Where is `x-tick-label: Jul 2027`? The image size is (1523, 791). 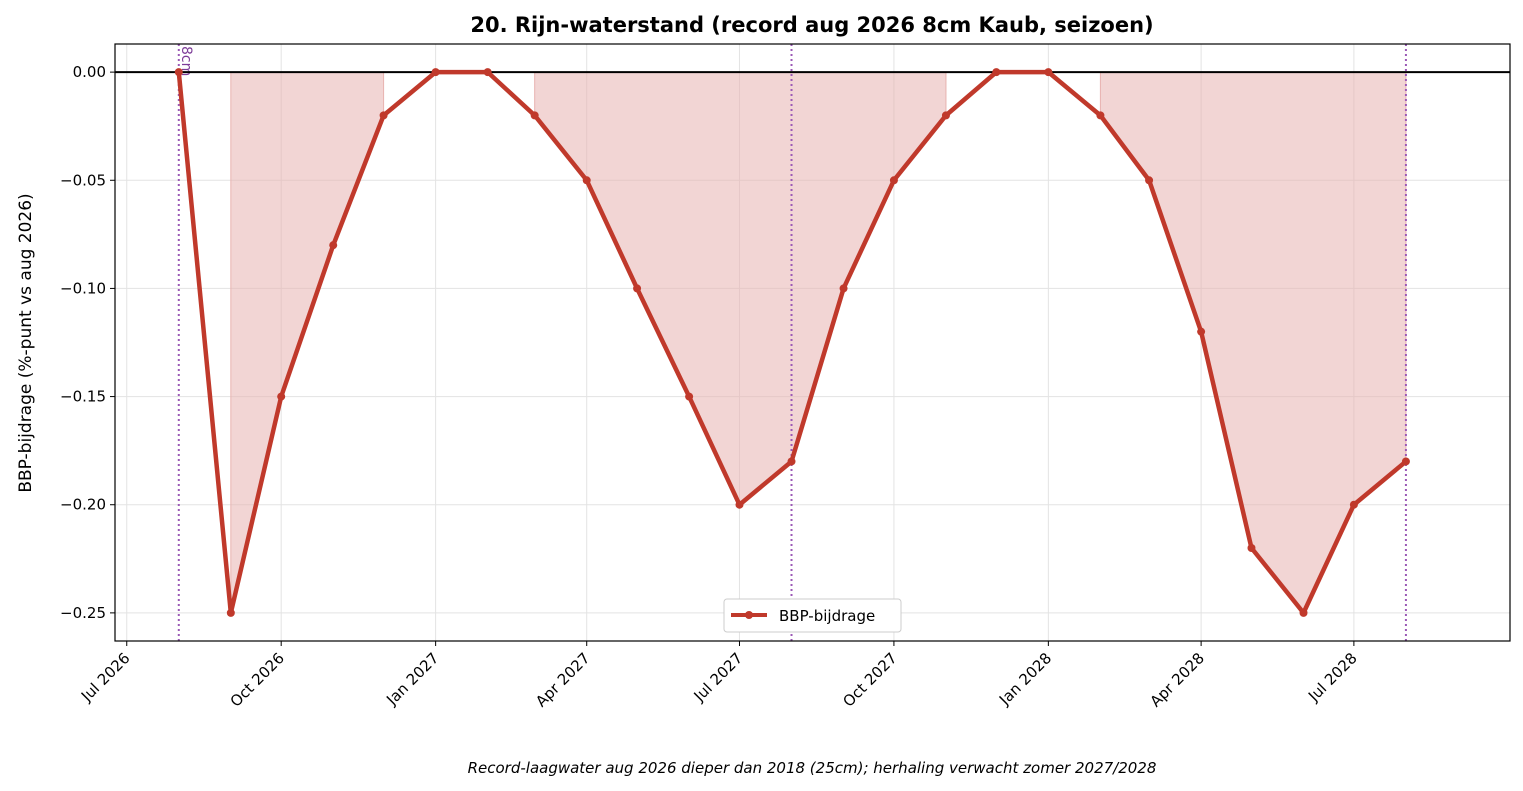 x-tick-label: Jul 2027 is located at coordinates (718, 677).